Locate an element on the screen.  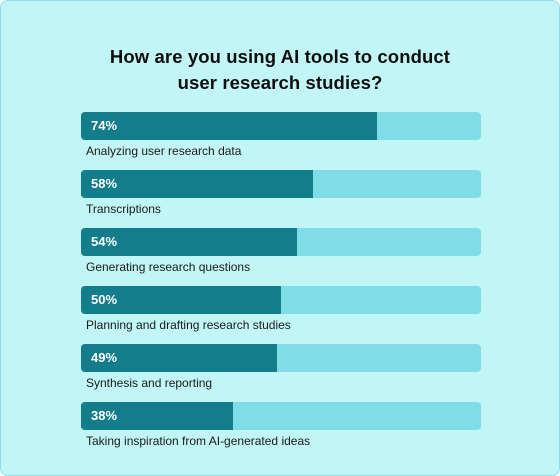
bar-track: 49% is located at coordinates (281, 358).